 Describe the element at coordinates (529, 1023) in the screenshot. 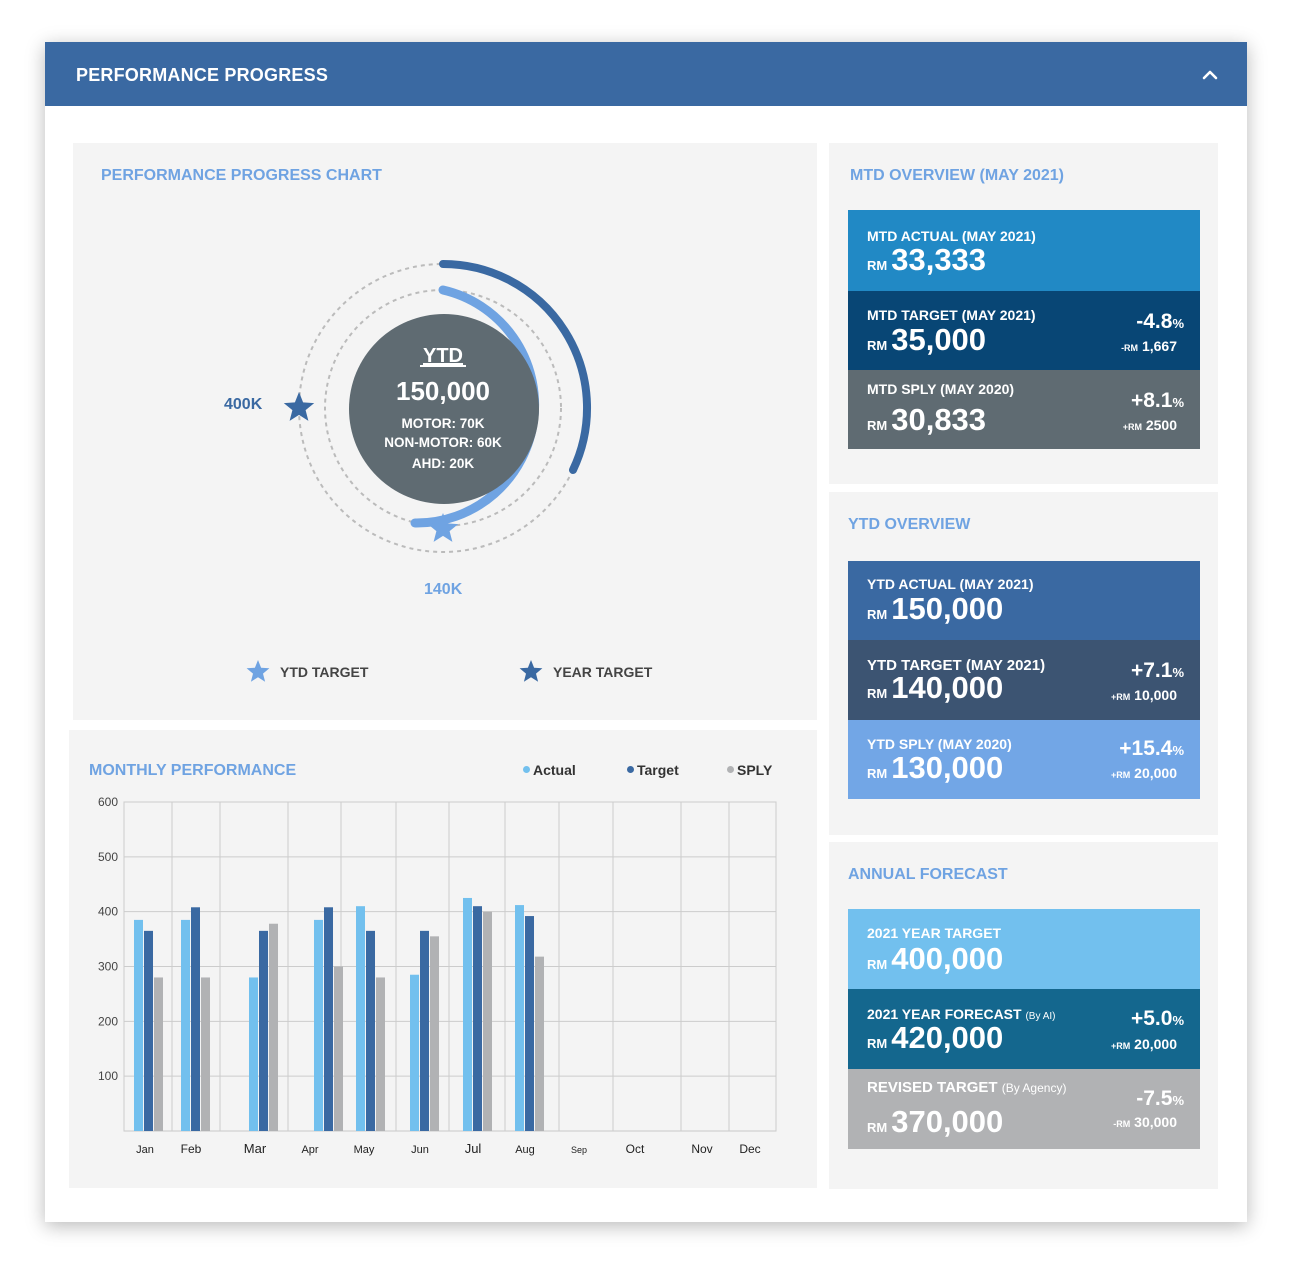

I see `bar-target-aug` at that location.